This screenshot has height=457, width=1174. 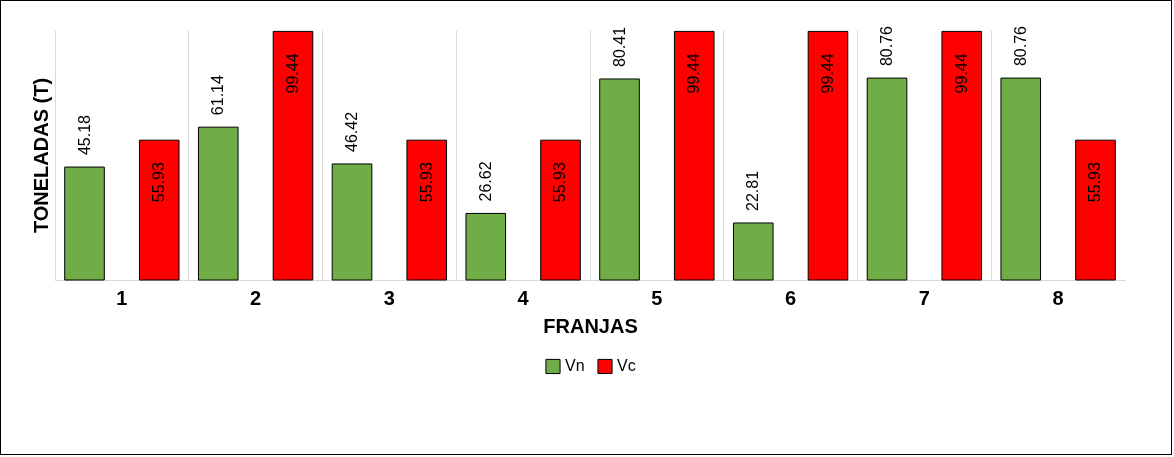 I want to click on data-label: 61.14, so click(x=218, y=95).